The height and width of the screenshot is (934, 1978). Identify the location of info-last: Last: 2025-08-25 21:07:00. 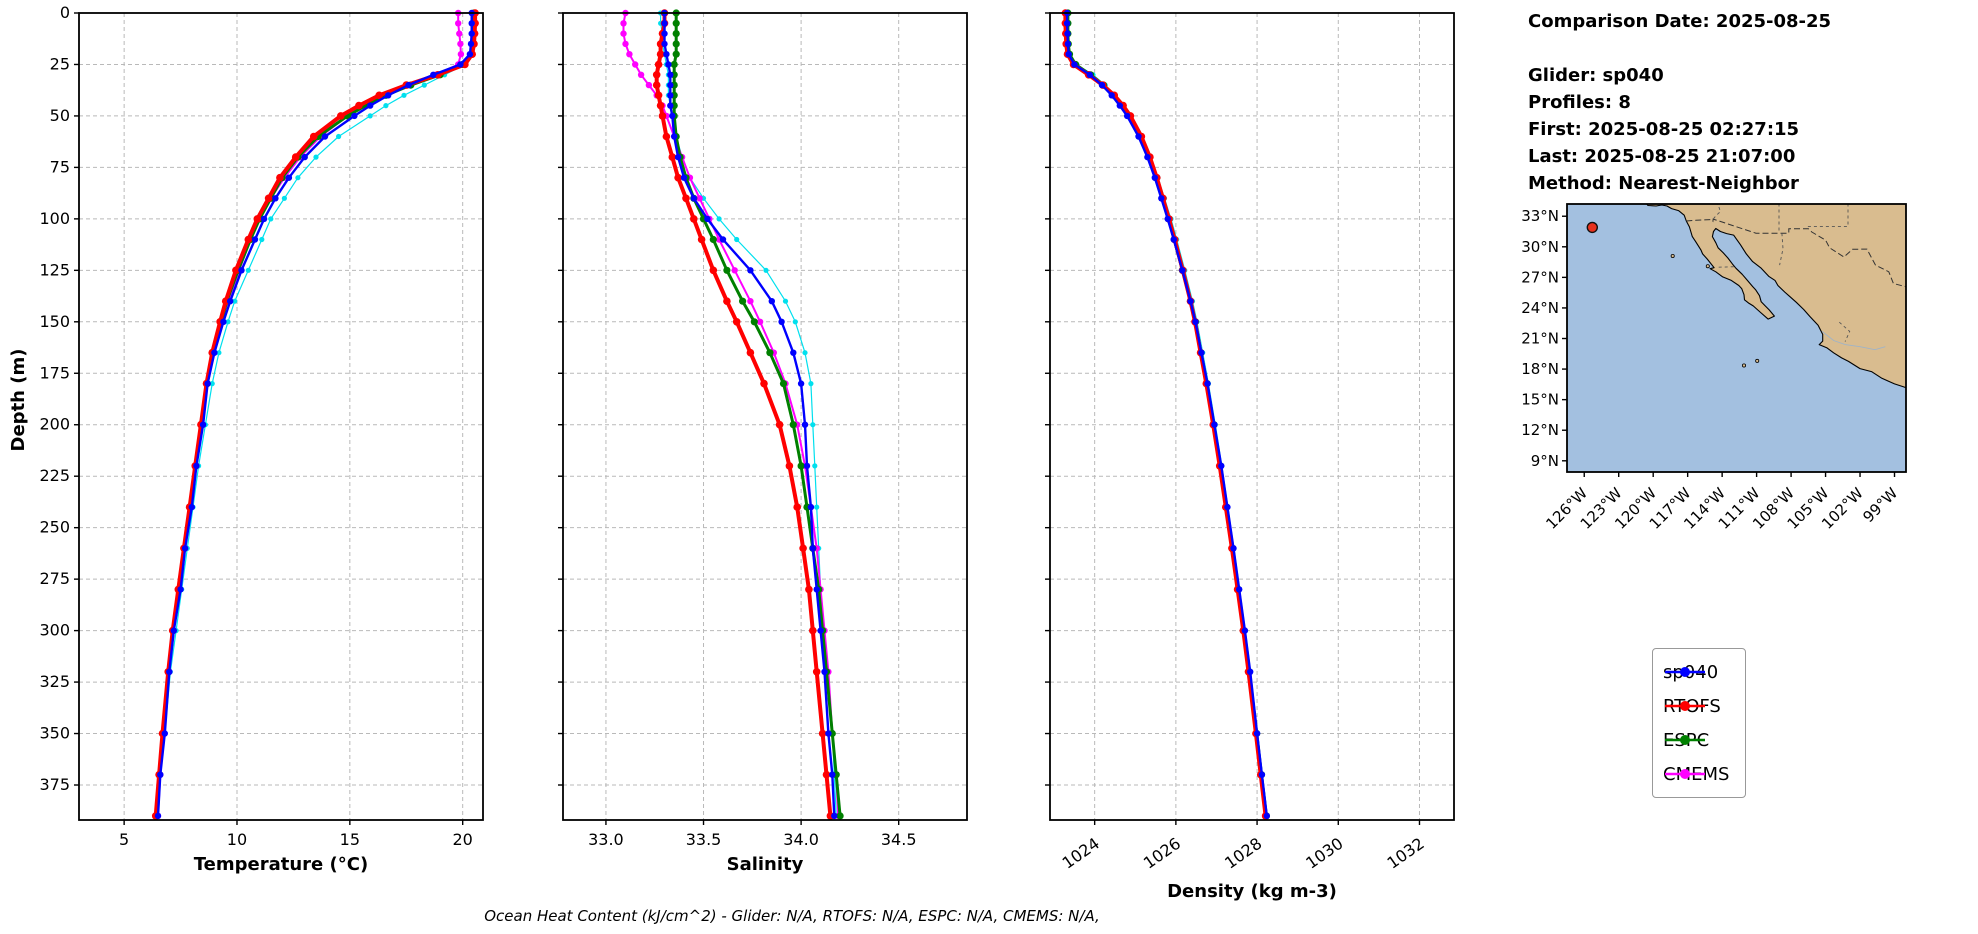
(1662, 156).